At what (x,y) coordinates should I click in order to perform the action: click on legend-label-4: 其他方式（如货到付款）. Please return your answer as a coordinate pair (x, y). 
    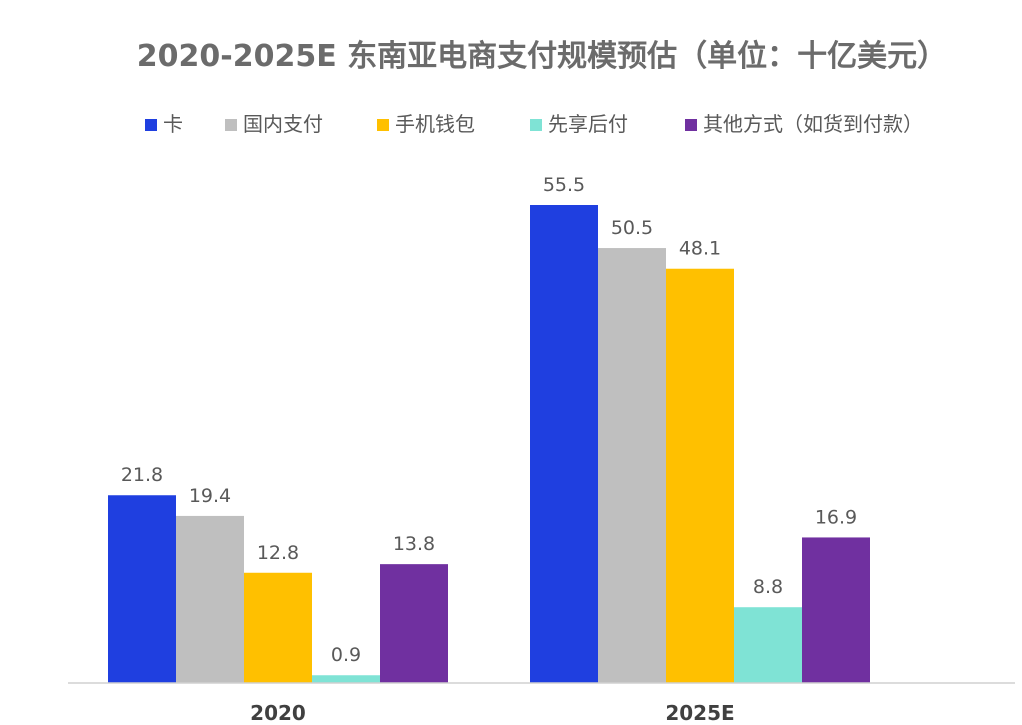
    Looking at the image, I should click on (813, 124).